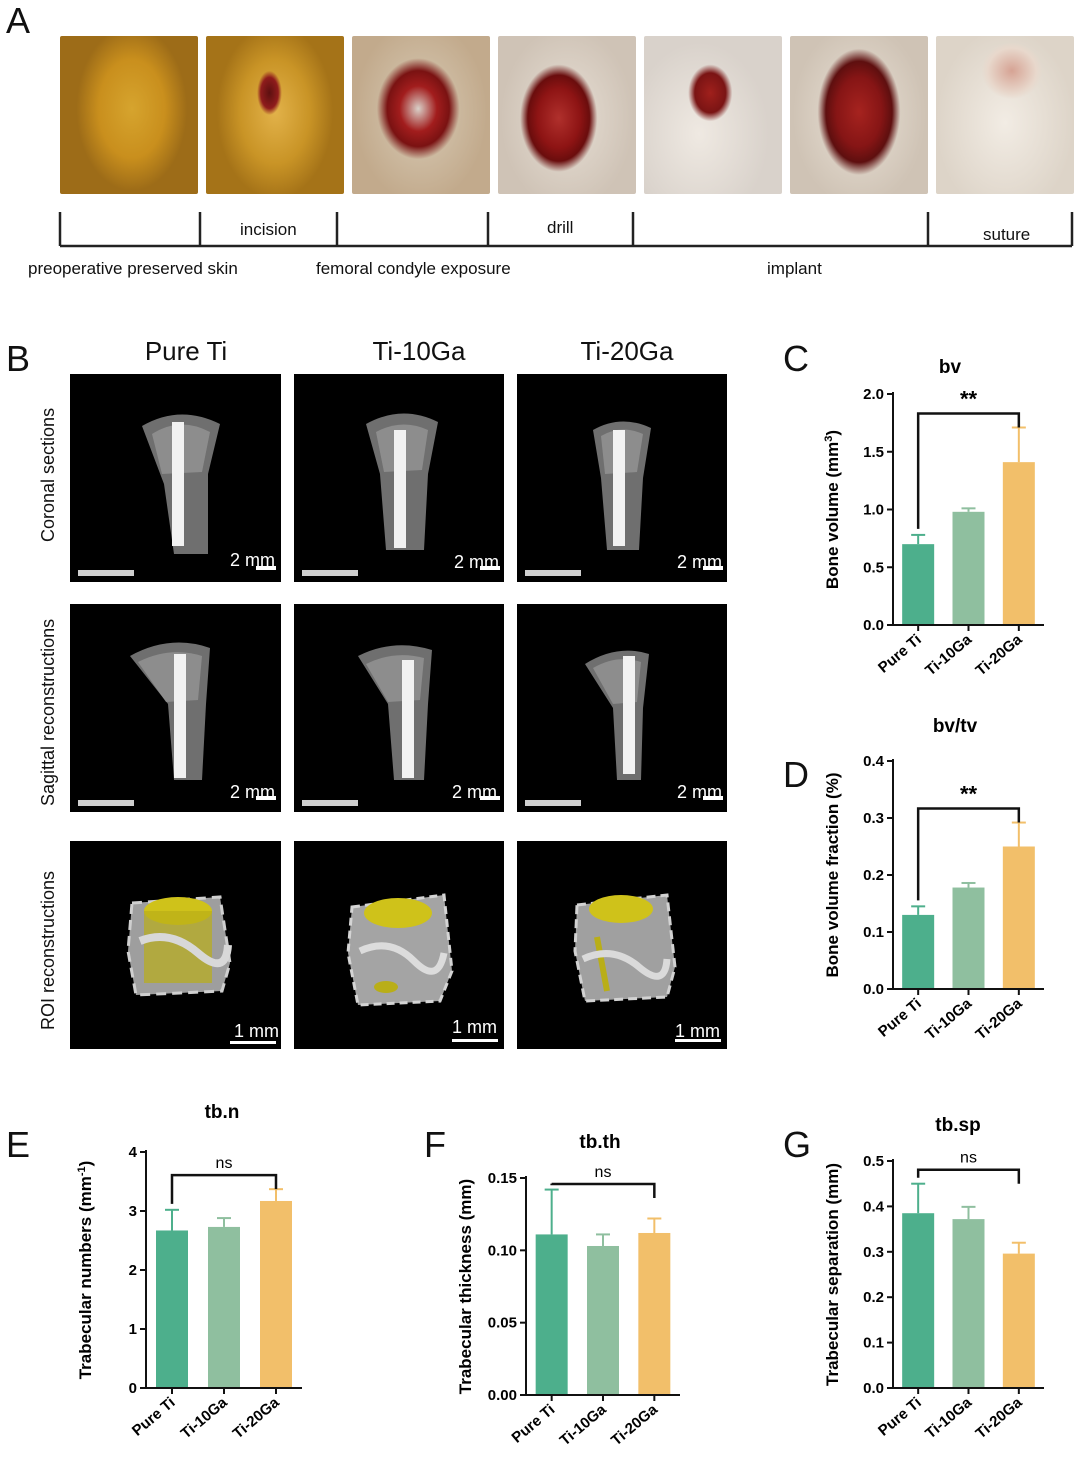  What do you see at coordinates (968, 1158) in the screenshot?
I see `significance-label: ns` at bounding box center [968, 1158].